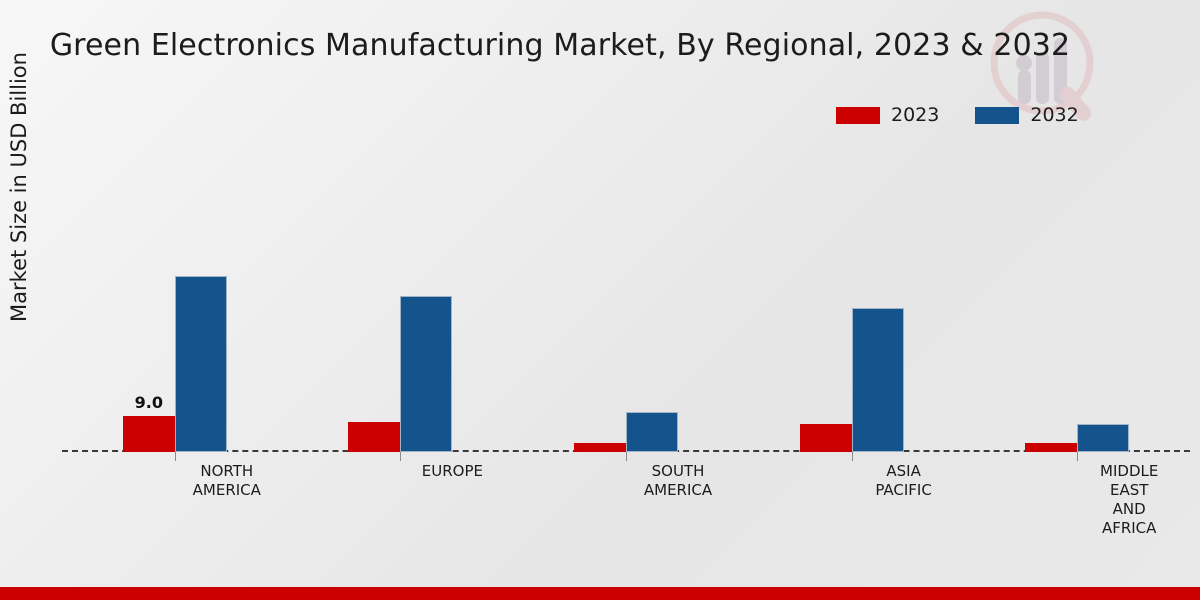  Describe the element at coordinates (825, 438) in the screenshot. I see `bar-2023-asia-pacific` at that location.